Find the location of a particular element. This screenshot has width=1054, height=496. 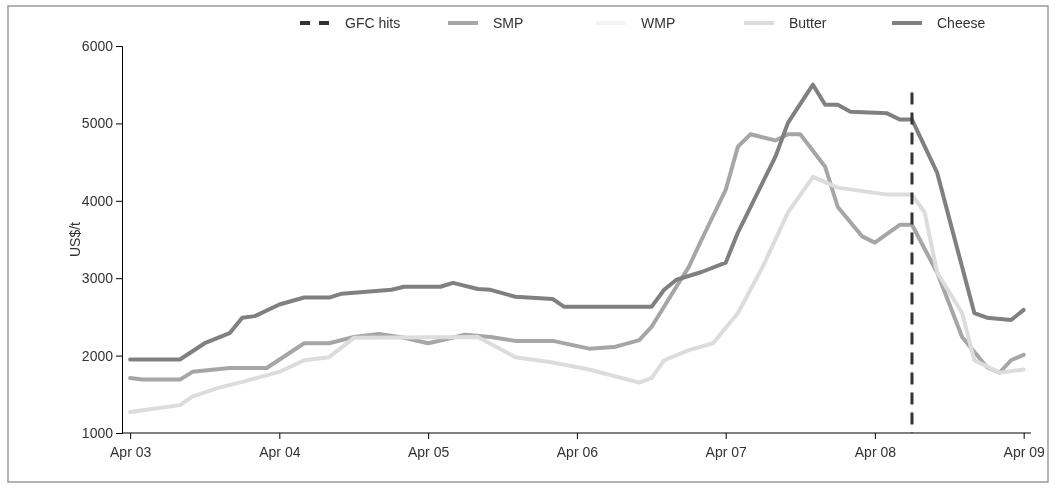

y-tick-label: 6000 is located at coordinates (97, 45).